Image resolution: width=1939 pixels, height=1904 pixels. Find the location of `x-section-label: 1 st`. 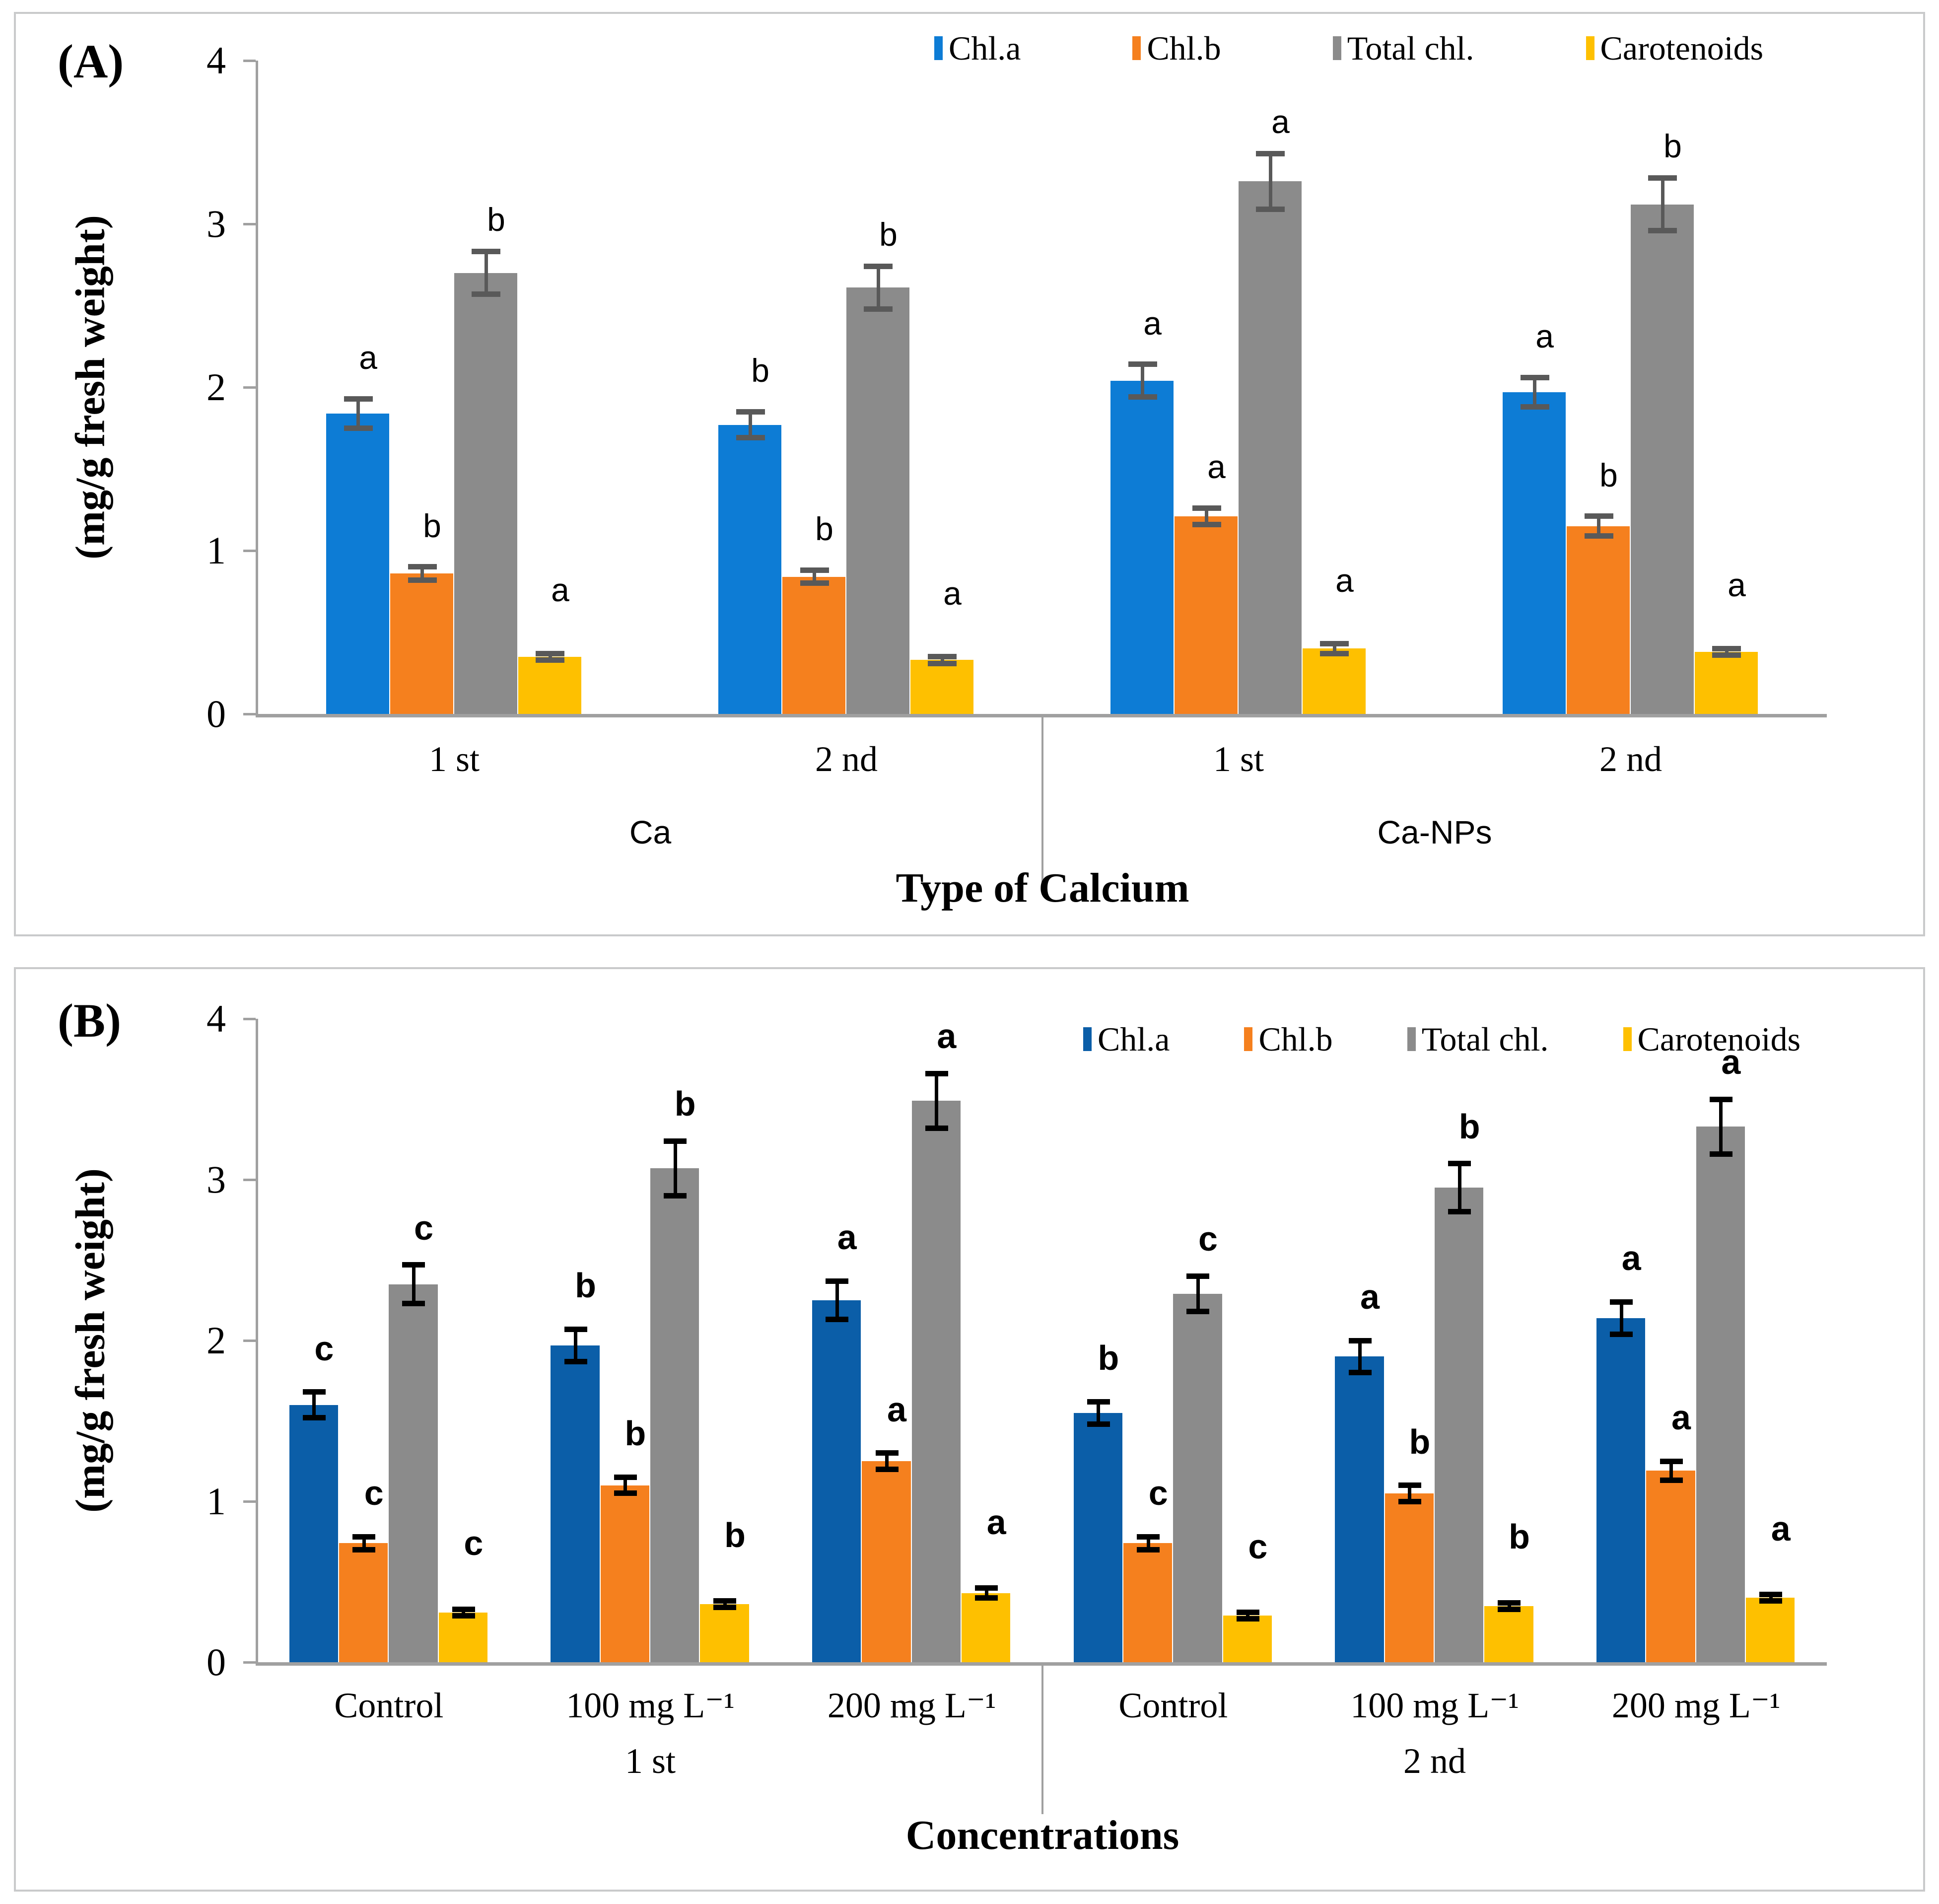

x-section-label: 1 st is located at coordinates (650, 1761).